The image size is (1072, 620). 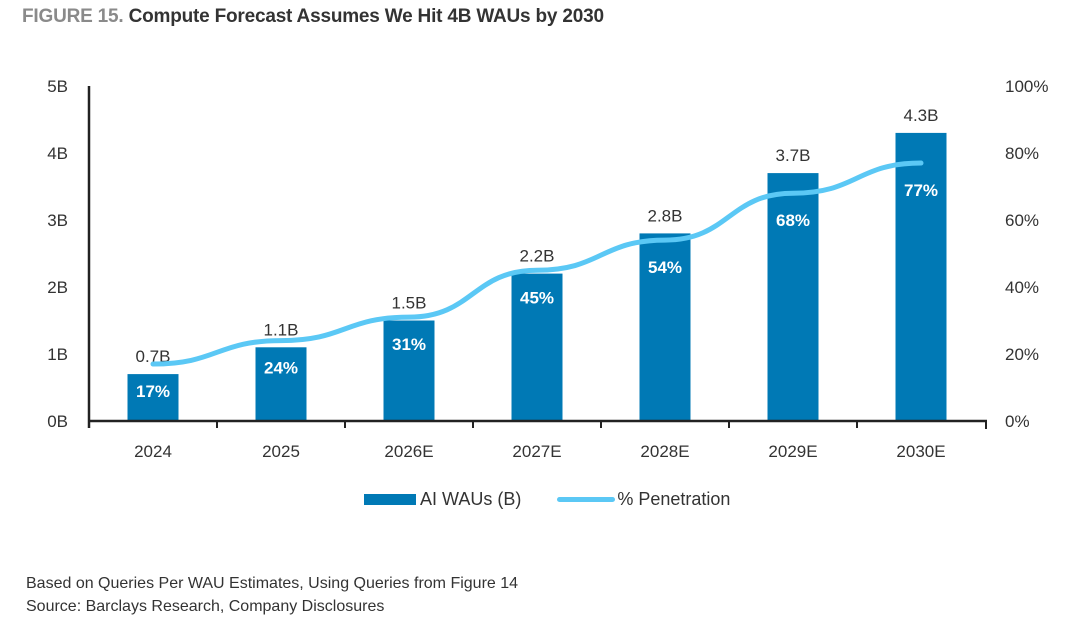 I want to click on bar-value-label: 2.8B, so click(x=665, y=215).